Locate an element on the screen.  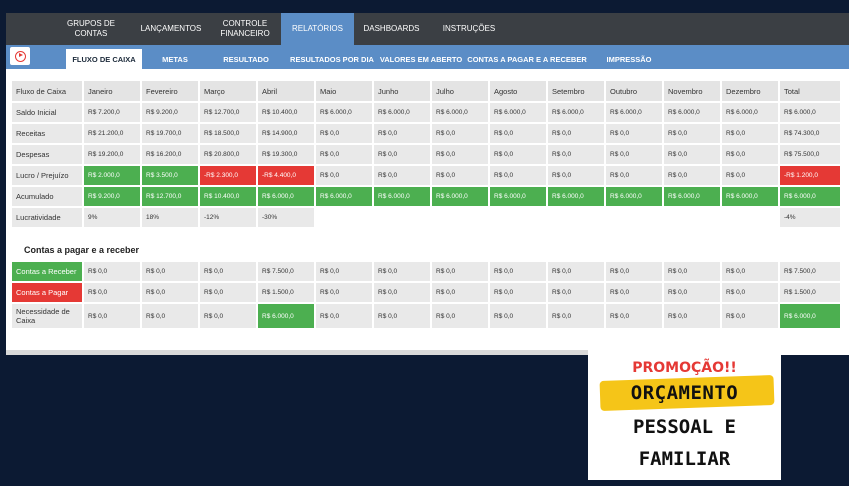
row-label: Receitas is located at coordinates (47, 133).